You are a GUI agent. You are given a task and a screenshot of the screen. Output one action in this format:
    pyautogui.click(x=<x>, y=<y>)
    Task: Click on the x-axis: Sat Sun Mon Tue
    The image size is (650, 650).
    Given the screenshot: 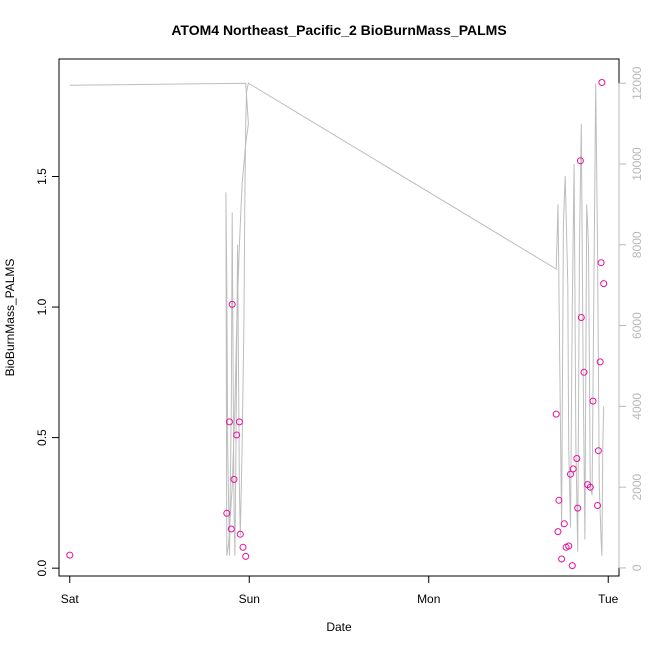 What is the action you would take?
    pyautogui.click(x=340, y=590)
    